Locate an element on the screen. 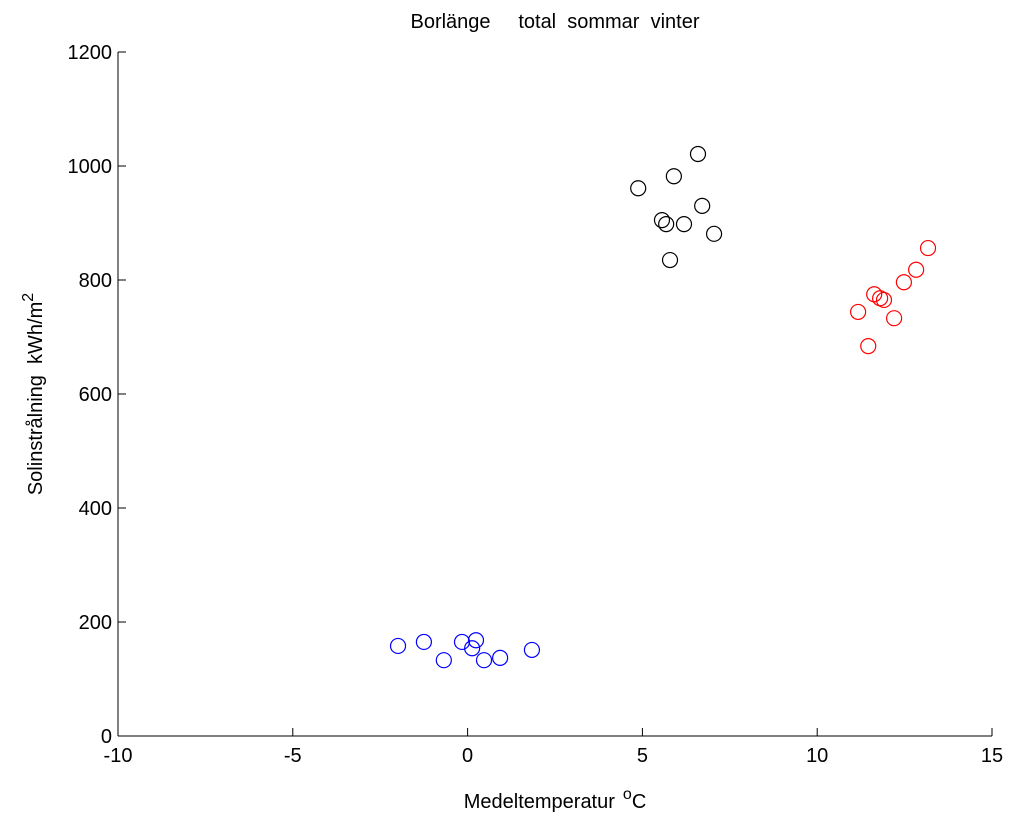 Image resolution: width=1011 pixels, height=818 pixels. x-tick-label: 15 is located at coordinates (992, 756).